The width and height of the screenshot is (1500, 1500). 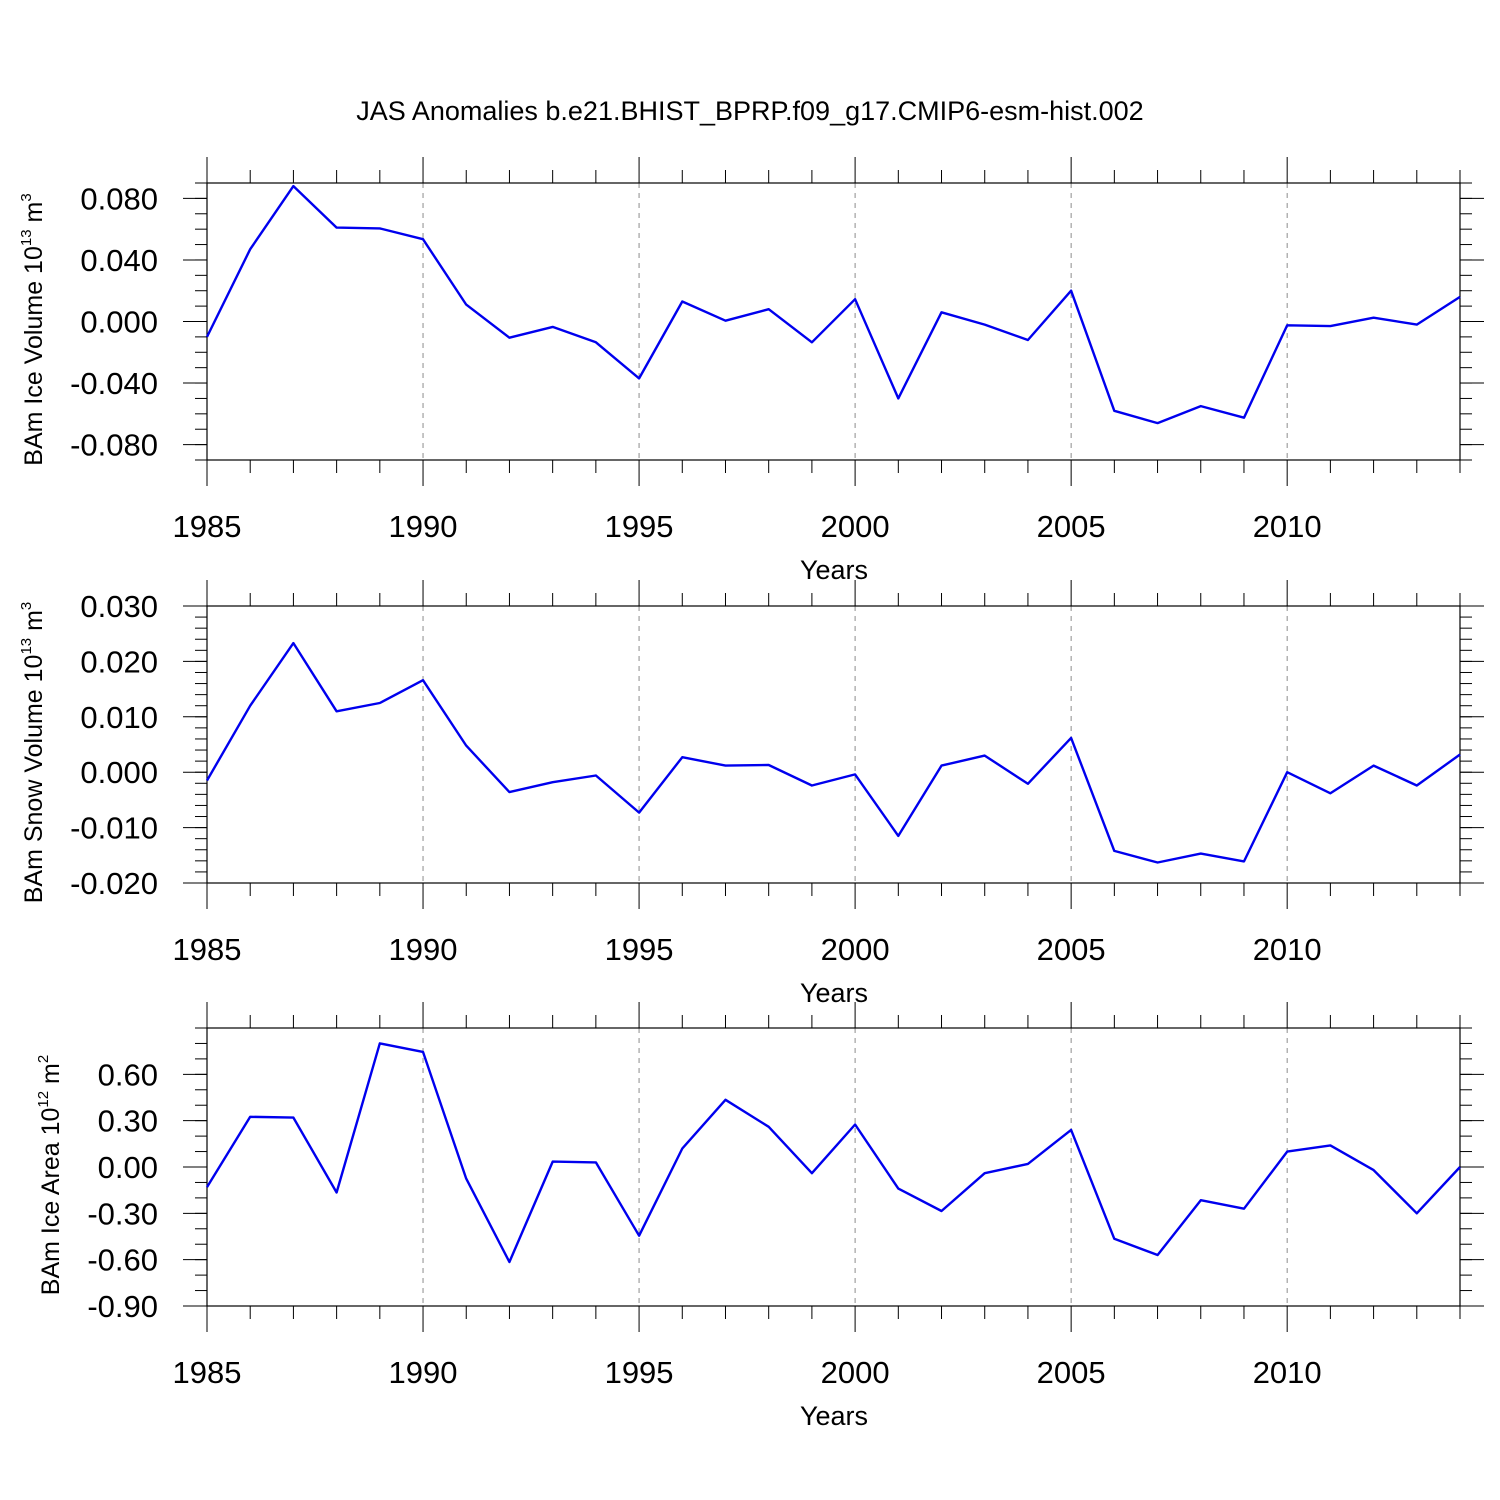 What do you see at coordinates (119, 198) in the screenshot?
I see `y-tick-label: 0.080` at bounding box center [119, 198].